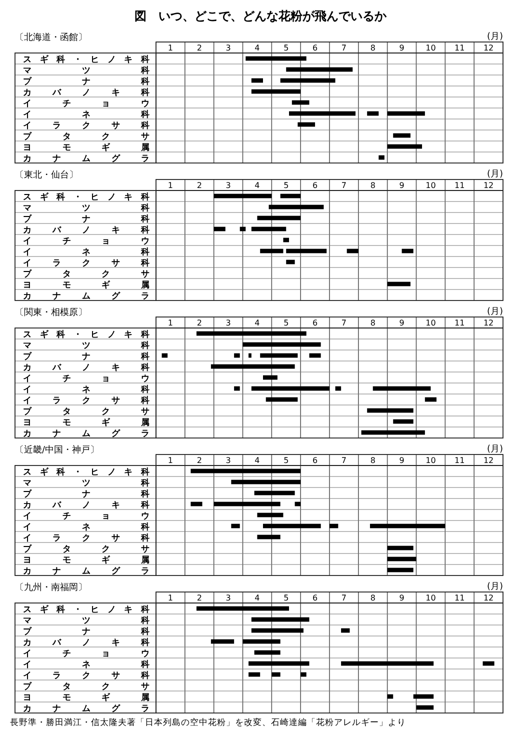 This screenshot has height=739, width=521. I want to click on x-tick-label: 5, so click(286, 47).